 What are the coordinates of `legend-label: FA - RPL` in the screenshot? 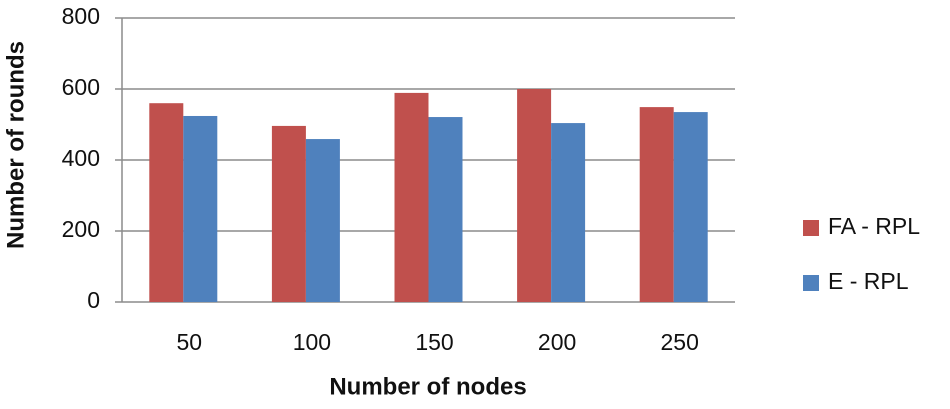 It's located at (874, 226).